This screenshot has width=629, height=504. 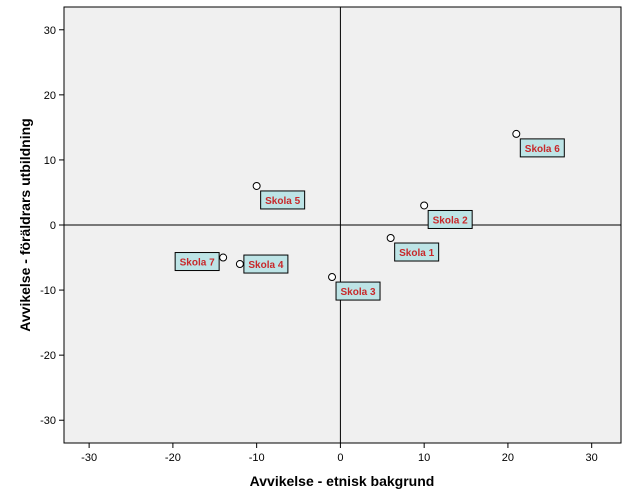 I want to click on x-axis: -30 -20 -10 0 10 20 30, so click(x=339, y=453).